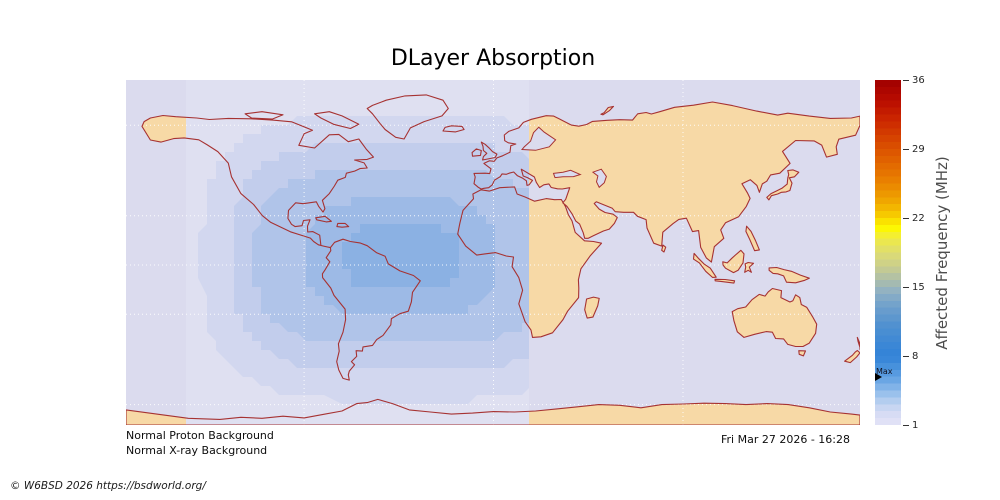  What do you see at coordinates (108, 486) in the screenshot?
I see `copyright-notice: © W6BSD 2026 https://bsdworld.org/` at bounding box center [108, 486].